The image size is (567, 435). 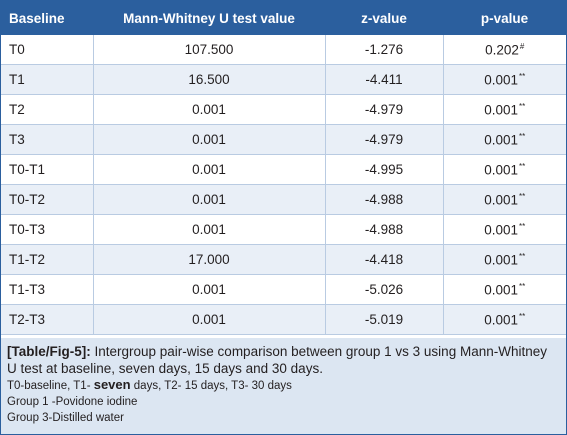 What do you see at coordinates (209, 50) in the screenshot?
I see `cell-u-value: 107.500` at bounding box center [209, 50].